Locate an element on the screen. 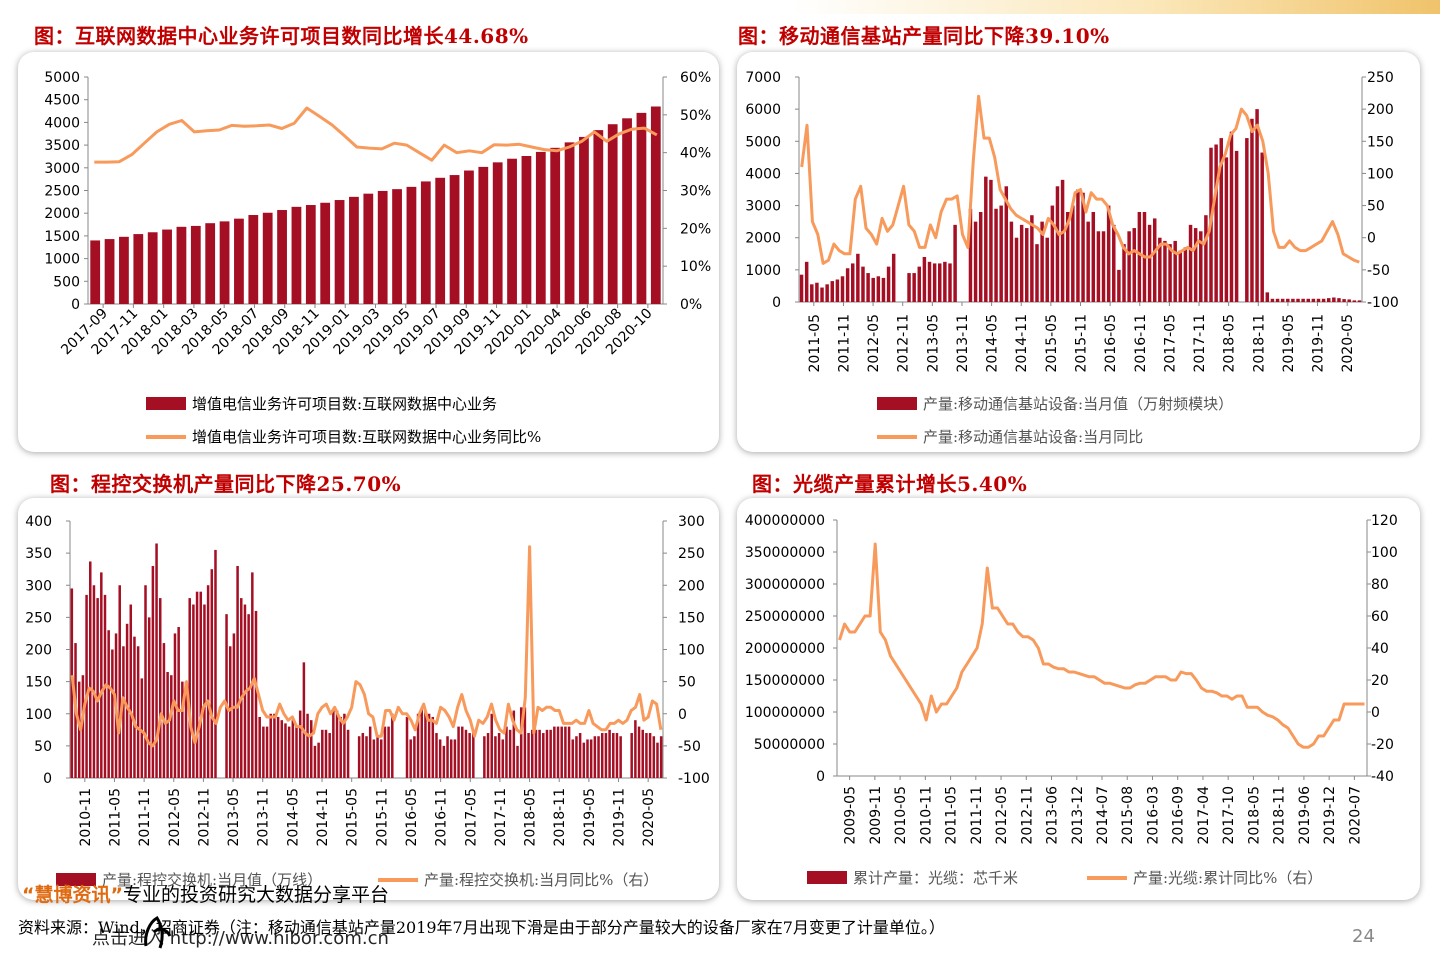 This screenshot has width=1440, height=957. x-tick-label: 2016-11 is located at coordinates (442, 817).